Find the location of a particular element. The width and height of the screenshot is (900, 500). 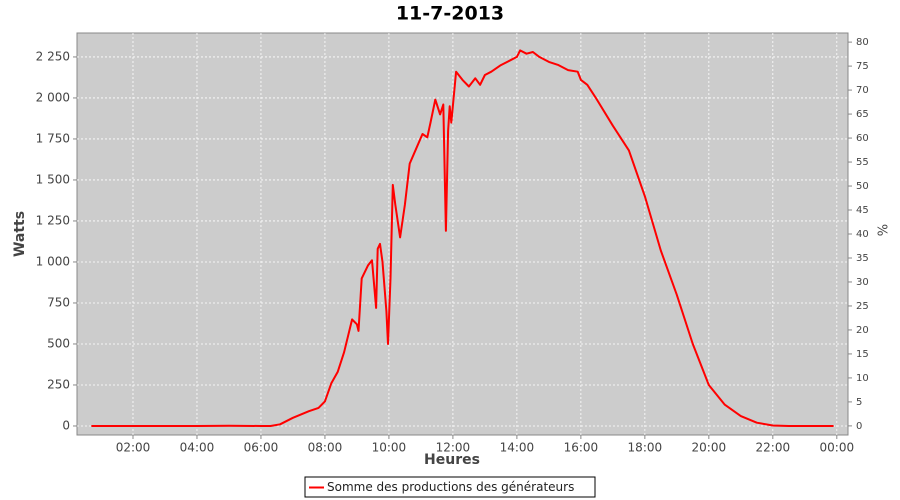

y2-tick-label: 65 is located at coordinates (862, 114).